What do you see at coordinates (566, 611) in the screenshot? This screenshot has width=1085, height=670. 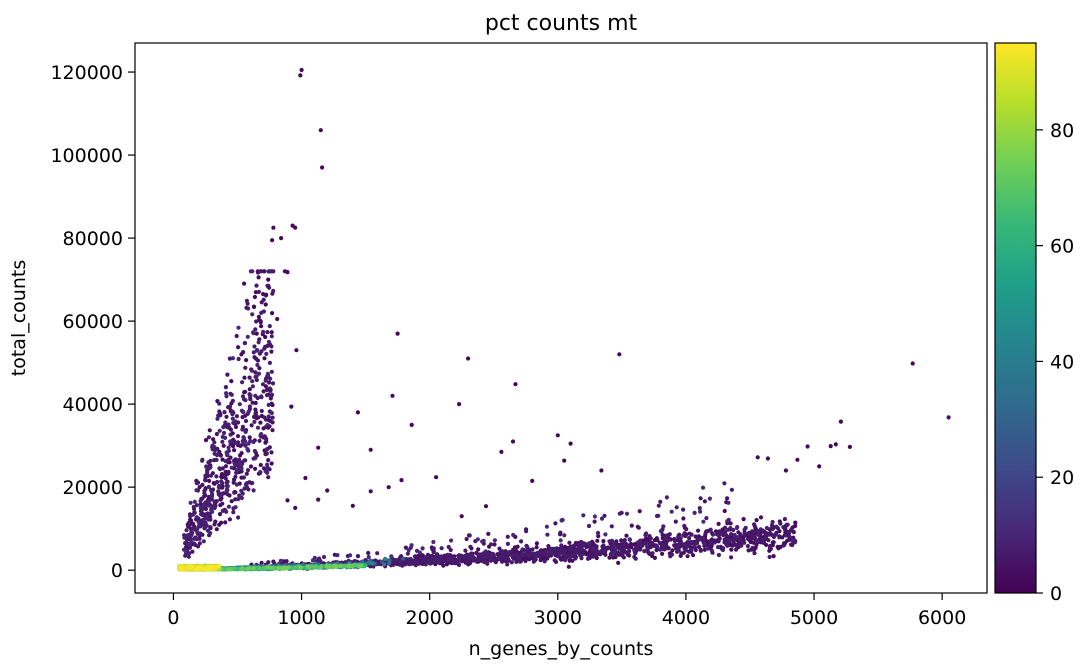 I see `x-axis: 0 1000 2000 3000 4000 5000 6000` at bounding box center [566, 611].